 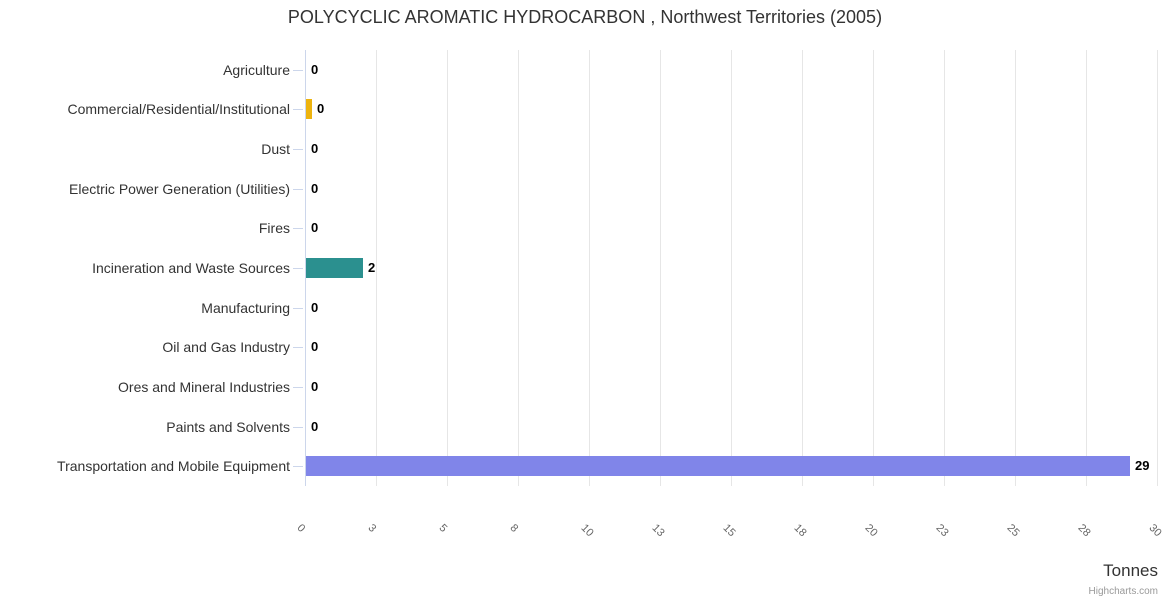 What do you see at coordinates (587, 531) in the screenshot?
I see `x-axis-tick-label: 10` at bounding box center [587, 531].